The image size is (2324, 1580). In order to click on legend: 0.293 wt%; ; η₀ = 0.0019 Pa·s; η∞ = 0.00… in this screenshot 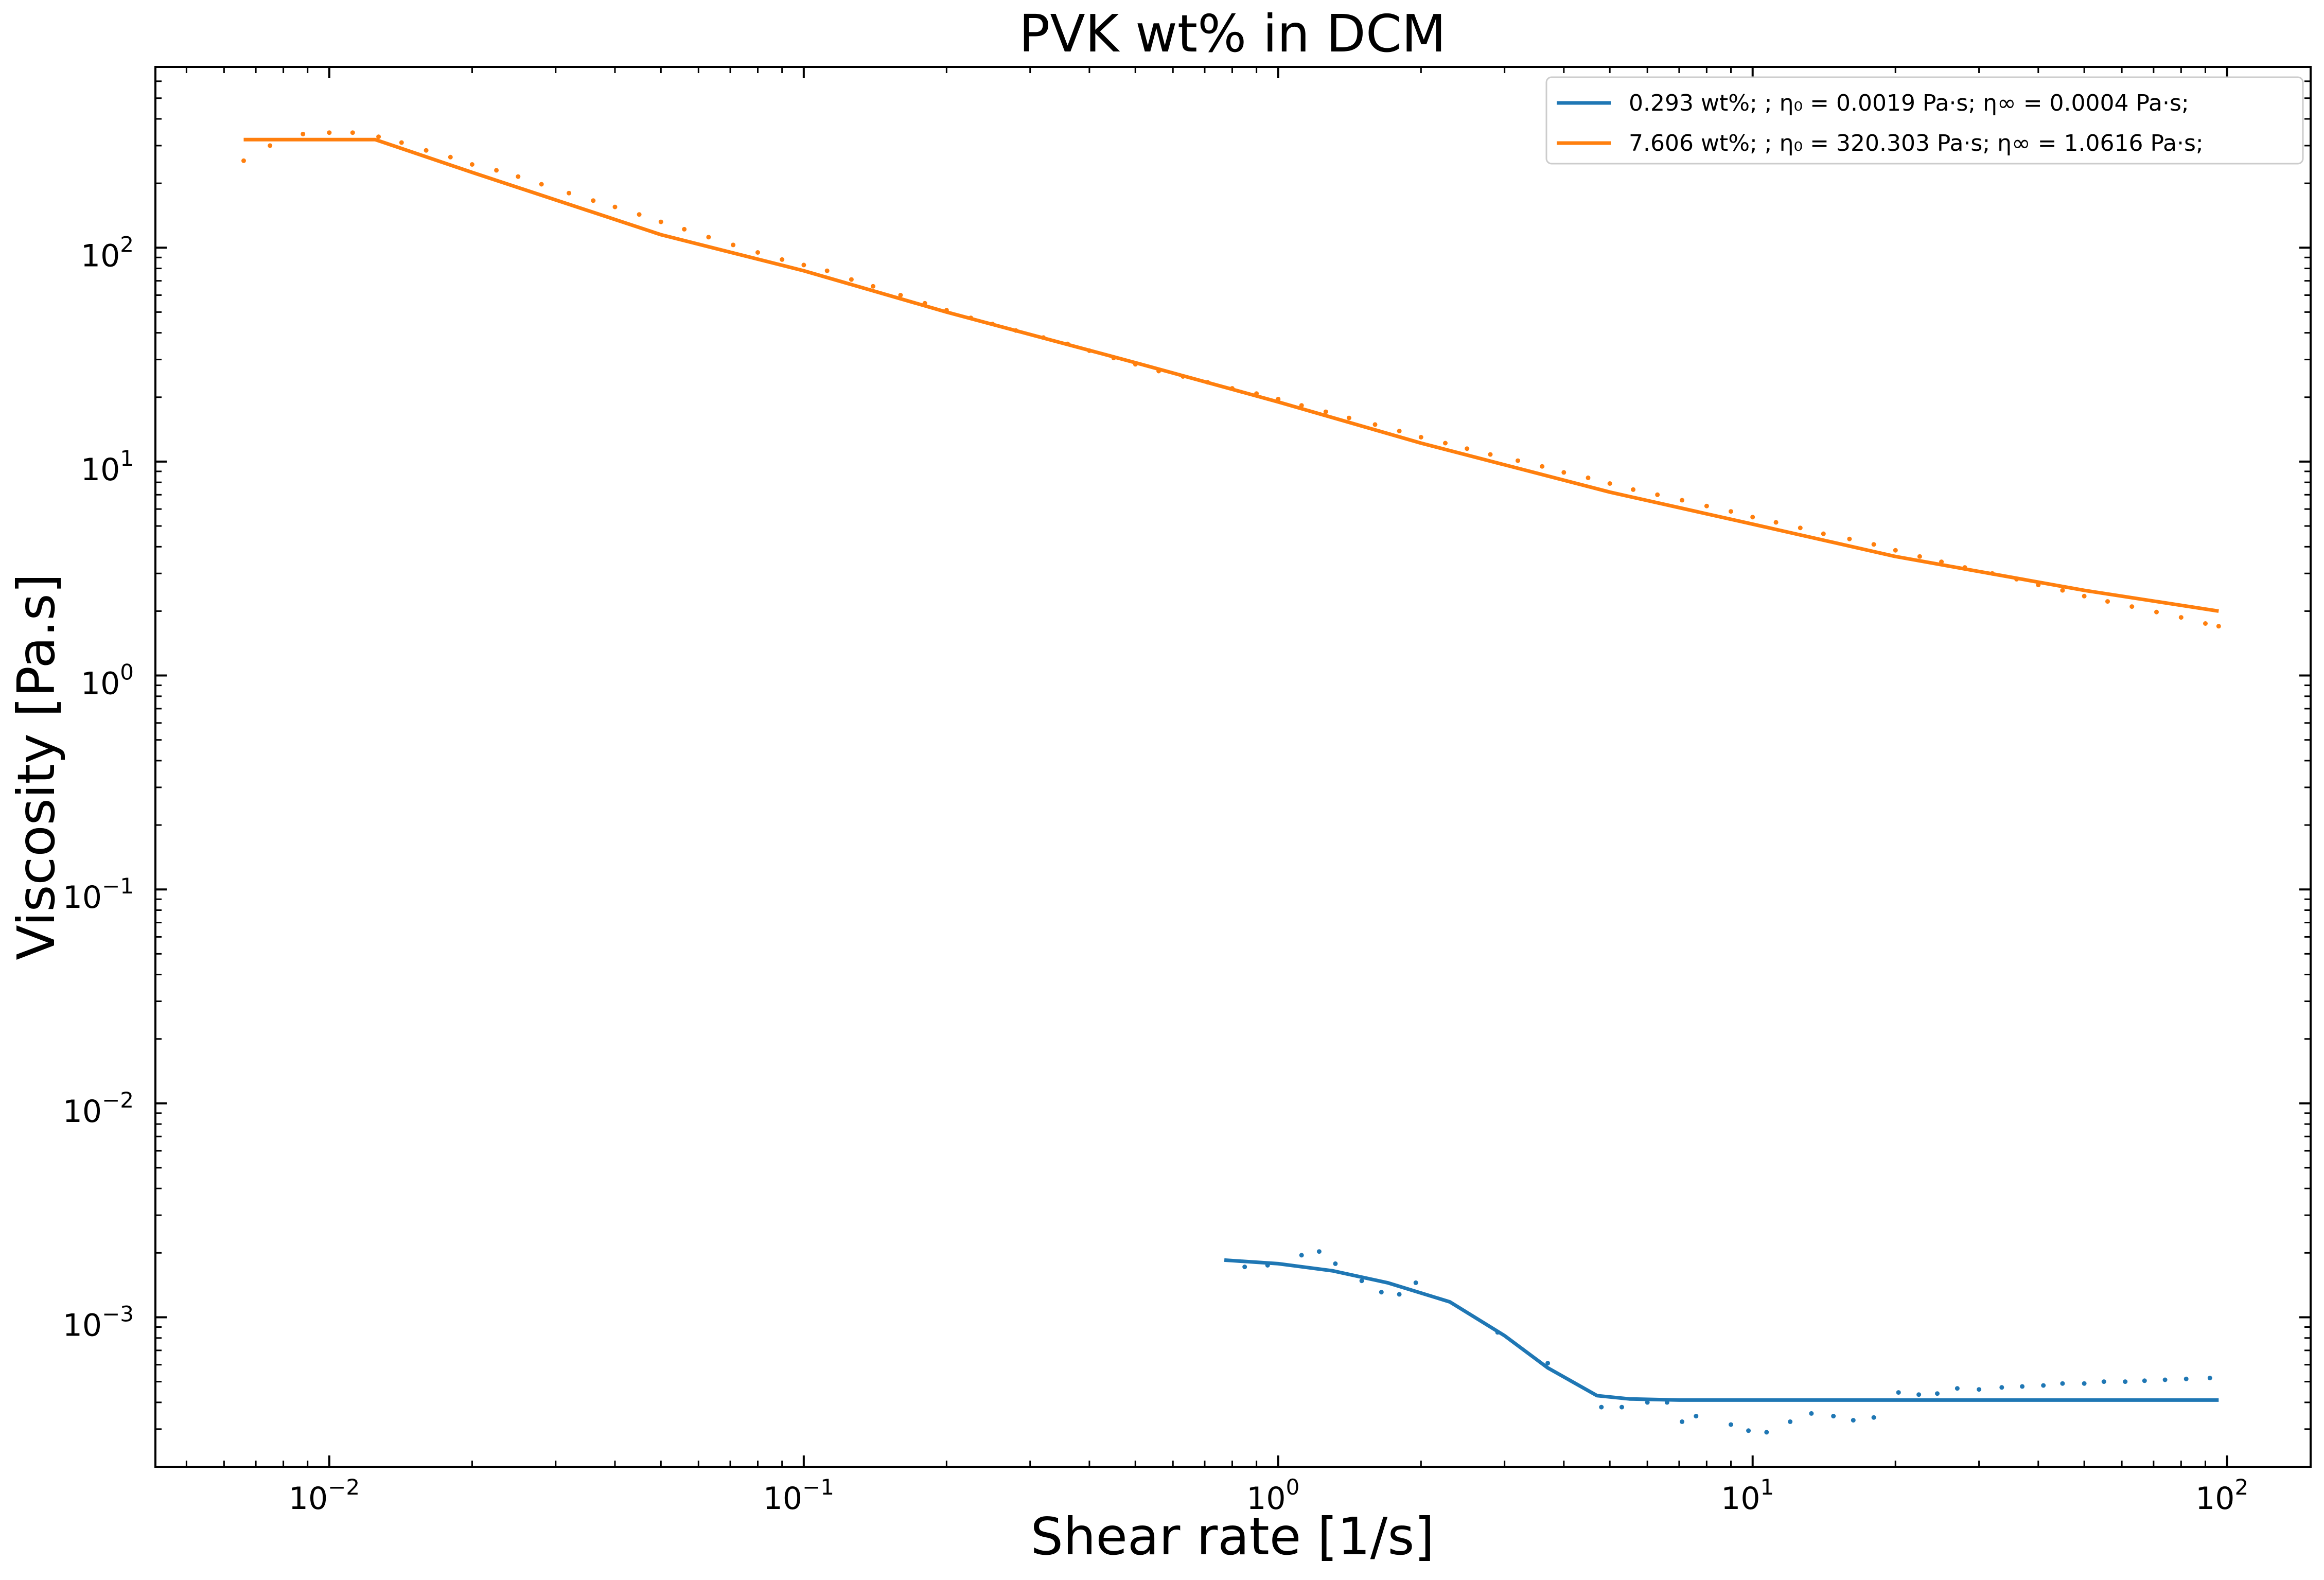, I will do `click(1924, 120)`.